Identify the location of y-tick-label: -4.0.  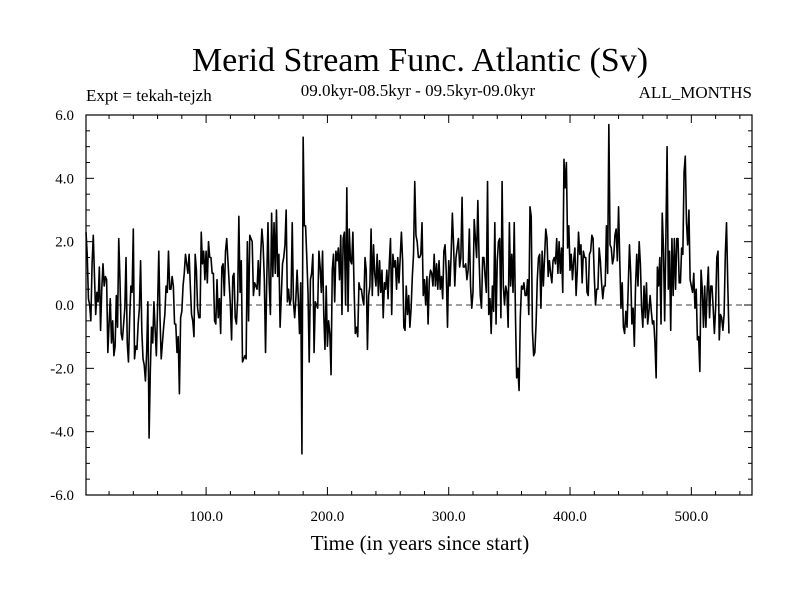
(62, 433).